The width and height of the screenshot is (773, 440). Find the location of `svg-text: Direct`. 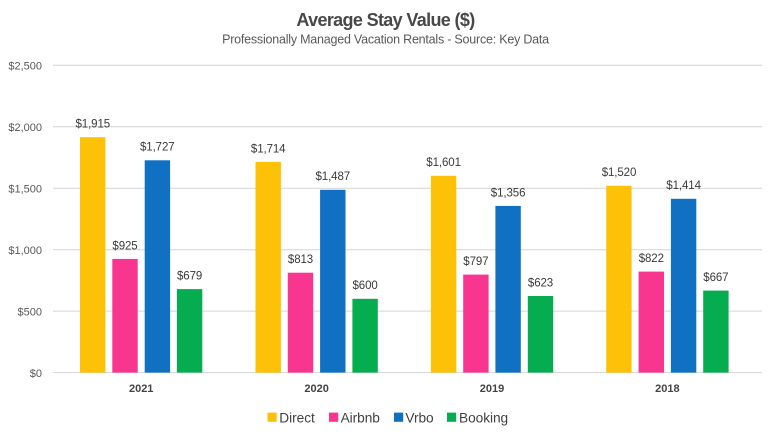

svg-text: Direct is located at coordinates (297, 417).